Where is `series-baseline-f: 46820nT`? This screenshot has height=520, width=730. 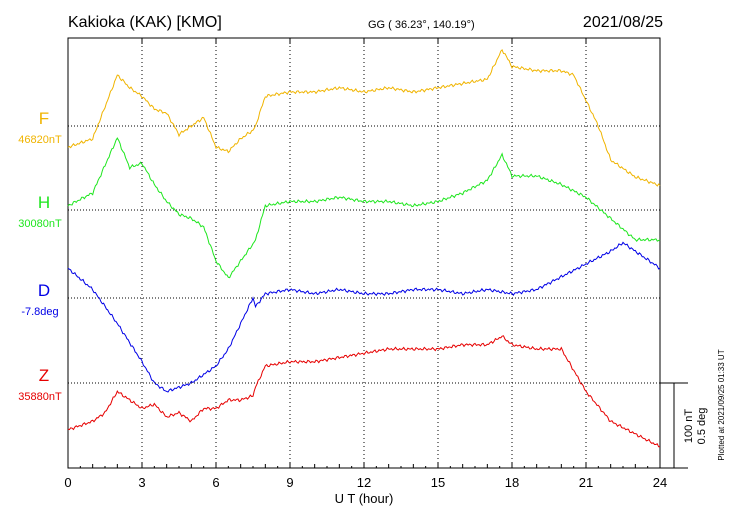 series-baseline-f: 46820nT is located at coordinates (40, 140).